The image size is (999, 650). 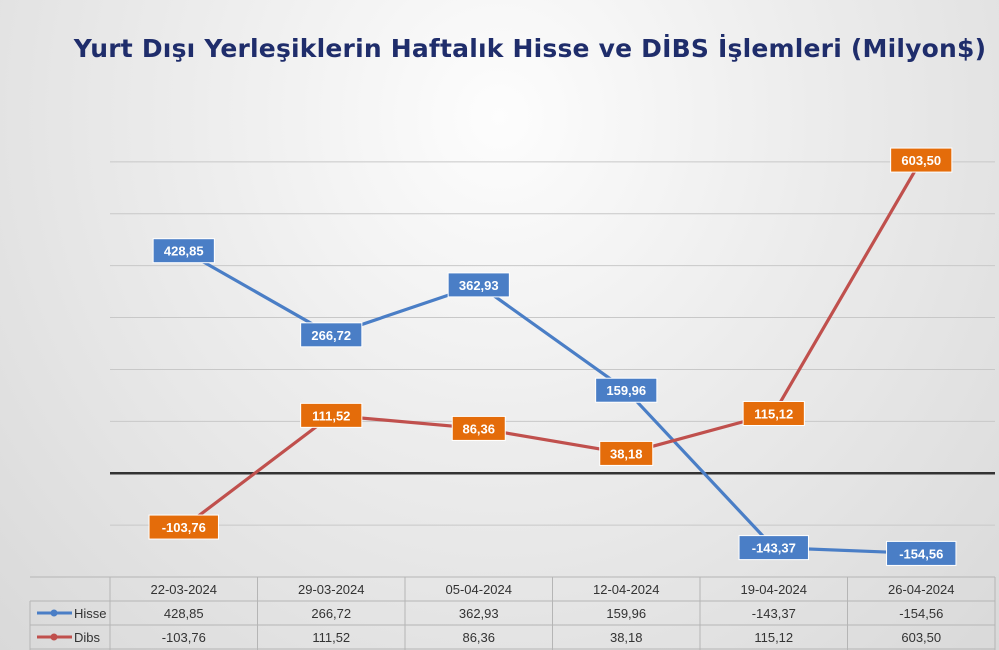 What do you see at coordinates (921, 613) in the screenshot?
I see `table-cell: -154,56` at bounding box center [921, 613].